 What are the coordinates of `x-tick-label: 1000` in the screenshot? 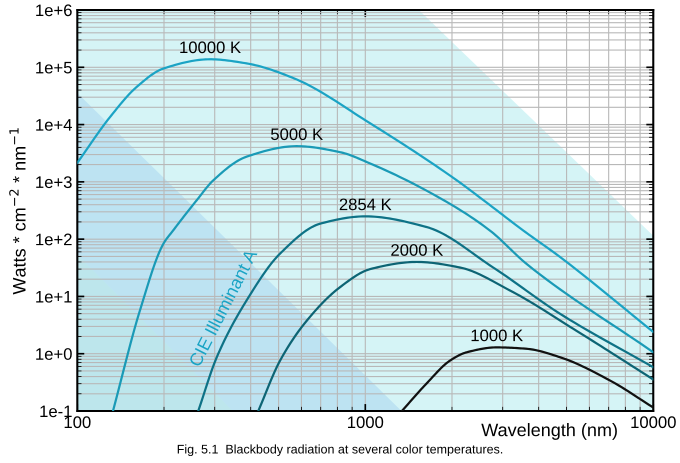 It's located at (366, 422).